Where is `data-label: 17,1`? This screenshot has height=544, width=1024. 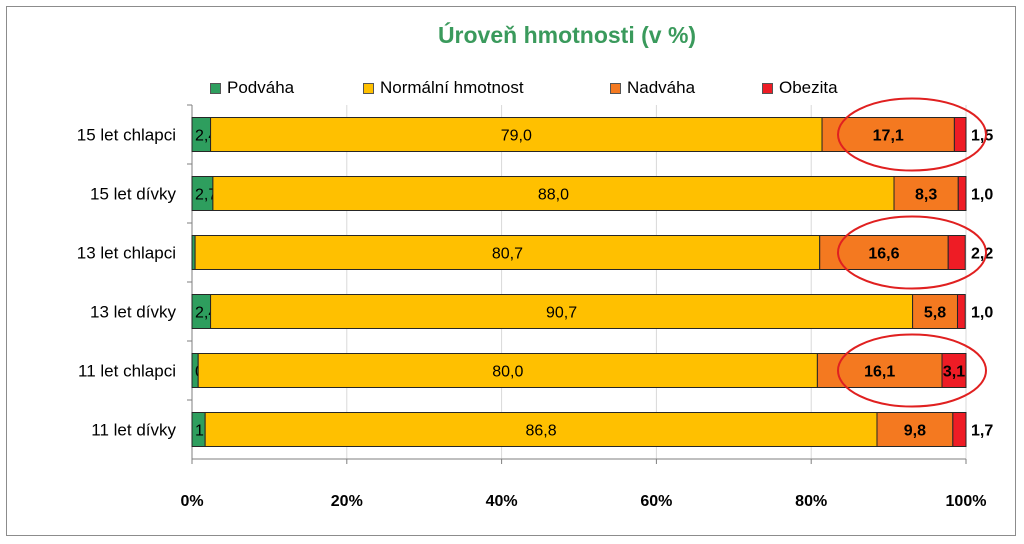 data-label: 17,1 is located at coordinates (888, 136).